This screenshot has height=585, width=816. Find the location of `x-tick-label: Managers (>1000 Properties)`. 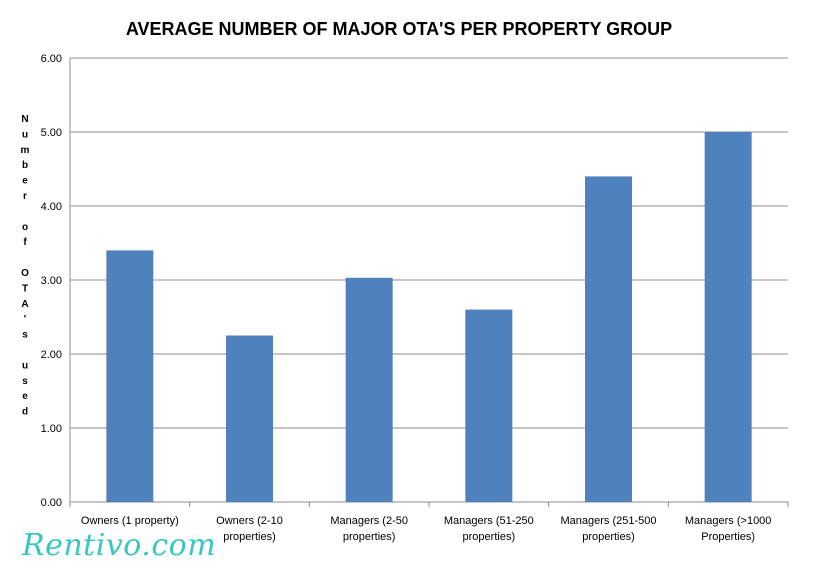

x-tick-label: Managers (>1000 Properties) is located at coordinates (728, 529).